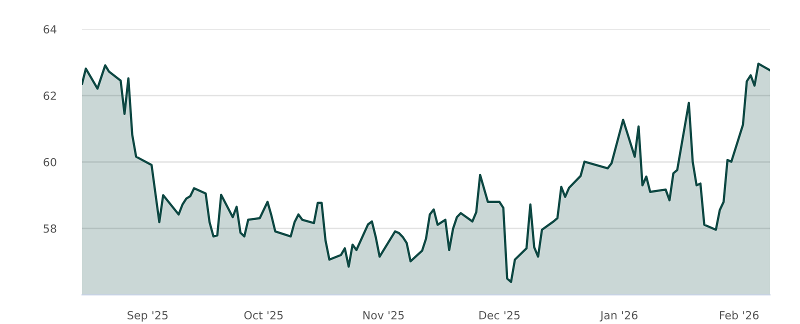 This screenshot has width=800, height=324. I want to click on x-tick-label: Jan '26, so click(619, 316).